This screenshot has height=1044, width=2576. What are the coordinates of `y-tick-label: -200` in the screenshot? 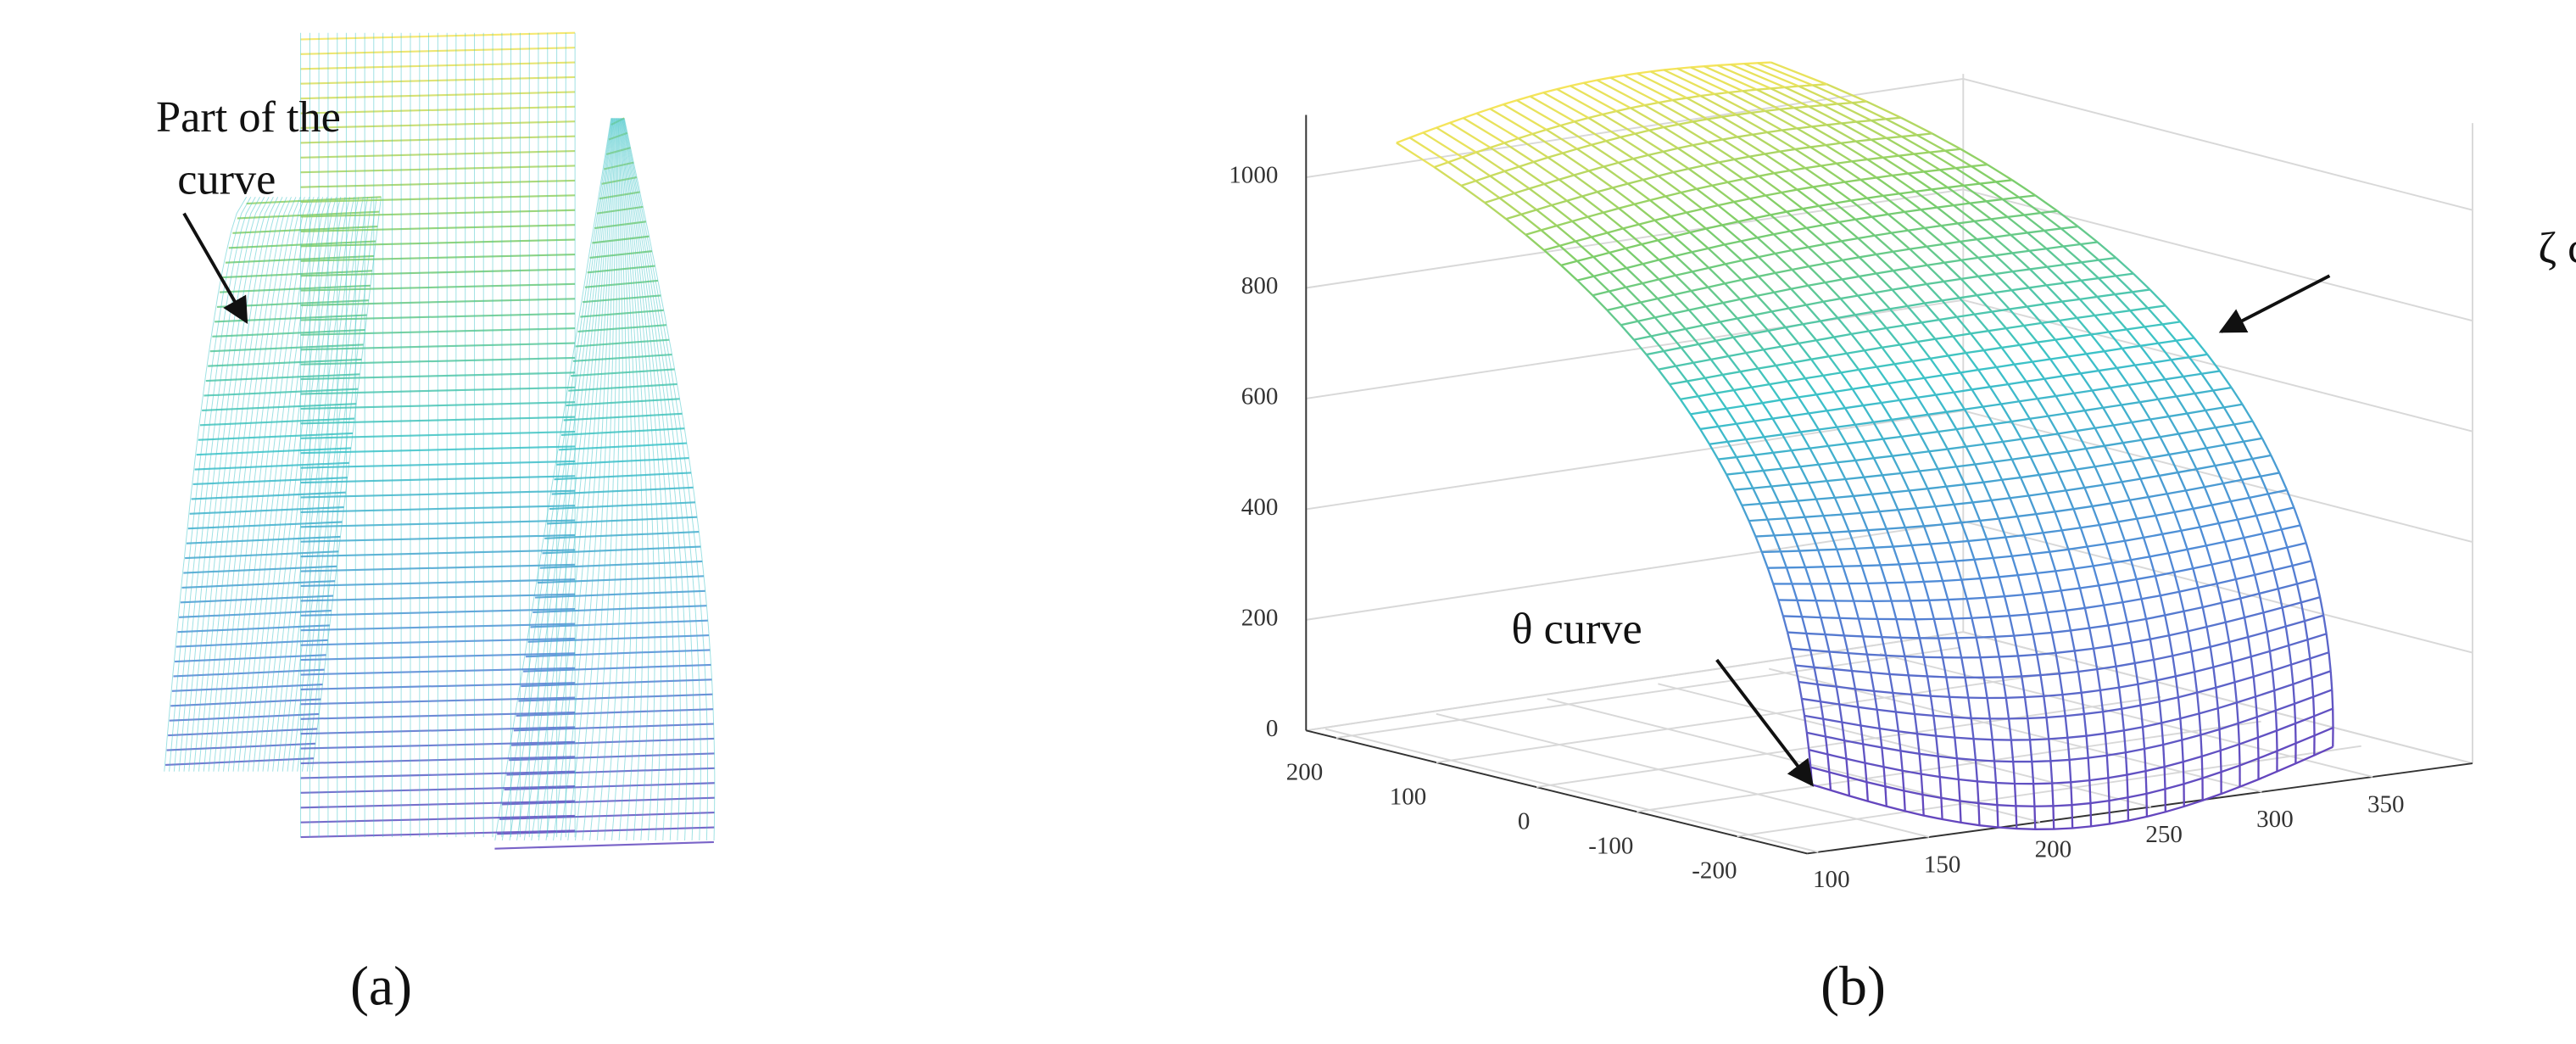 It's located at (1714, 871).